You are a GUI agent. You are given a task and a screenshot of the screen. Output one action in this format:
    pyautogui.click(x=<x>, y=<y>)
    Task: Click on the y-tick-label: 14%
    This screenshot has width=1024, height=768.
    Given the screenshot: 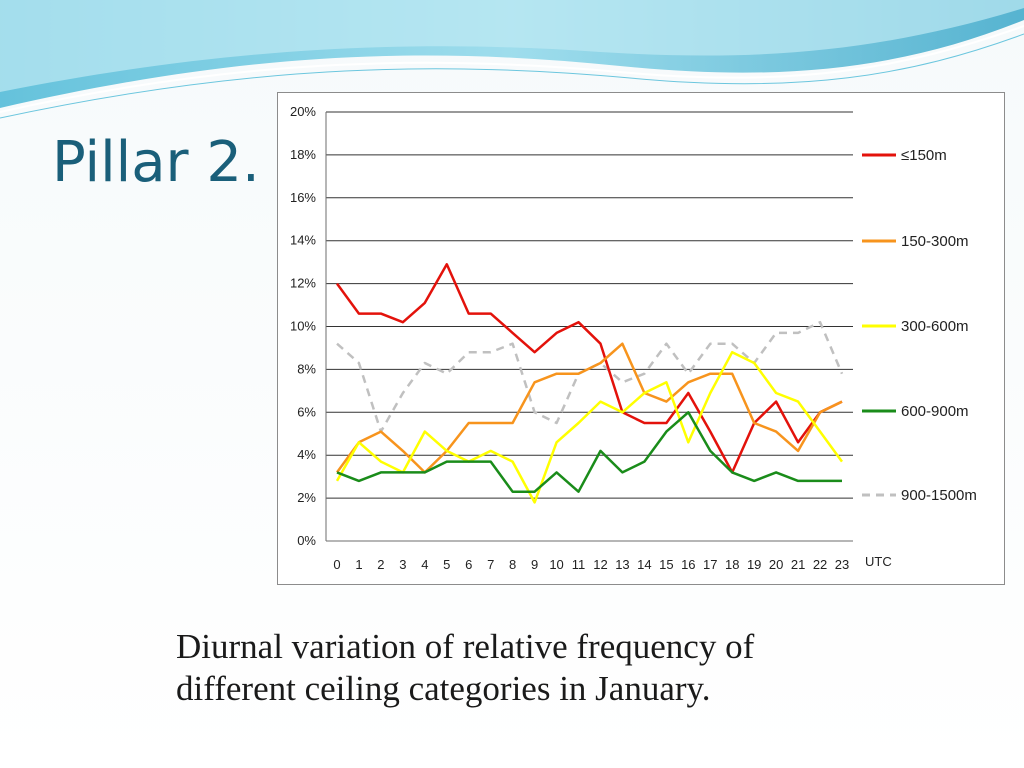 What is the action you would take?
    pyautogui.click(x=303, y=240)
    